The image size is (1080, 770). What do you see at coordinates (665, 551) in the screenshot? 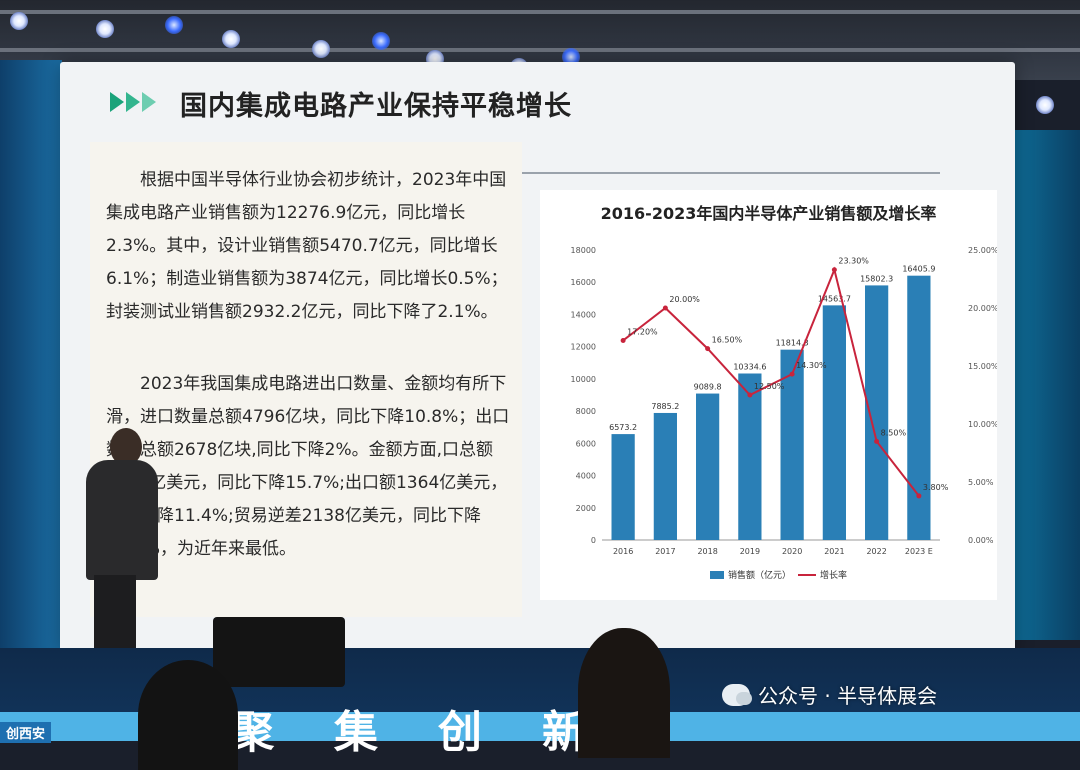
I see `x-tick-label: 2017` at bounding box center [665, 551].